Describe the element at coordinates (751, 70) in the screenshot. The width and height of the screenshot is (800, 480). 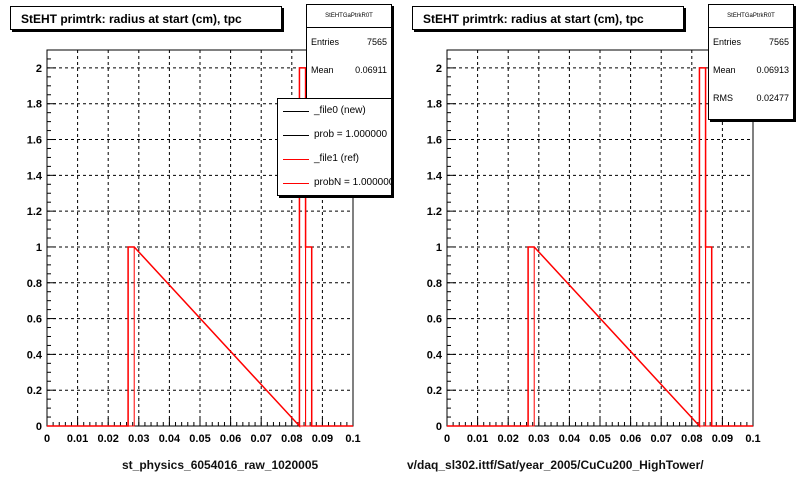
I see `stats-row-mean: Mean 0.06913` at that location.